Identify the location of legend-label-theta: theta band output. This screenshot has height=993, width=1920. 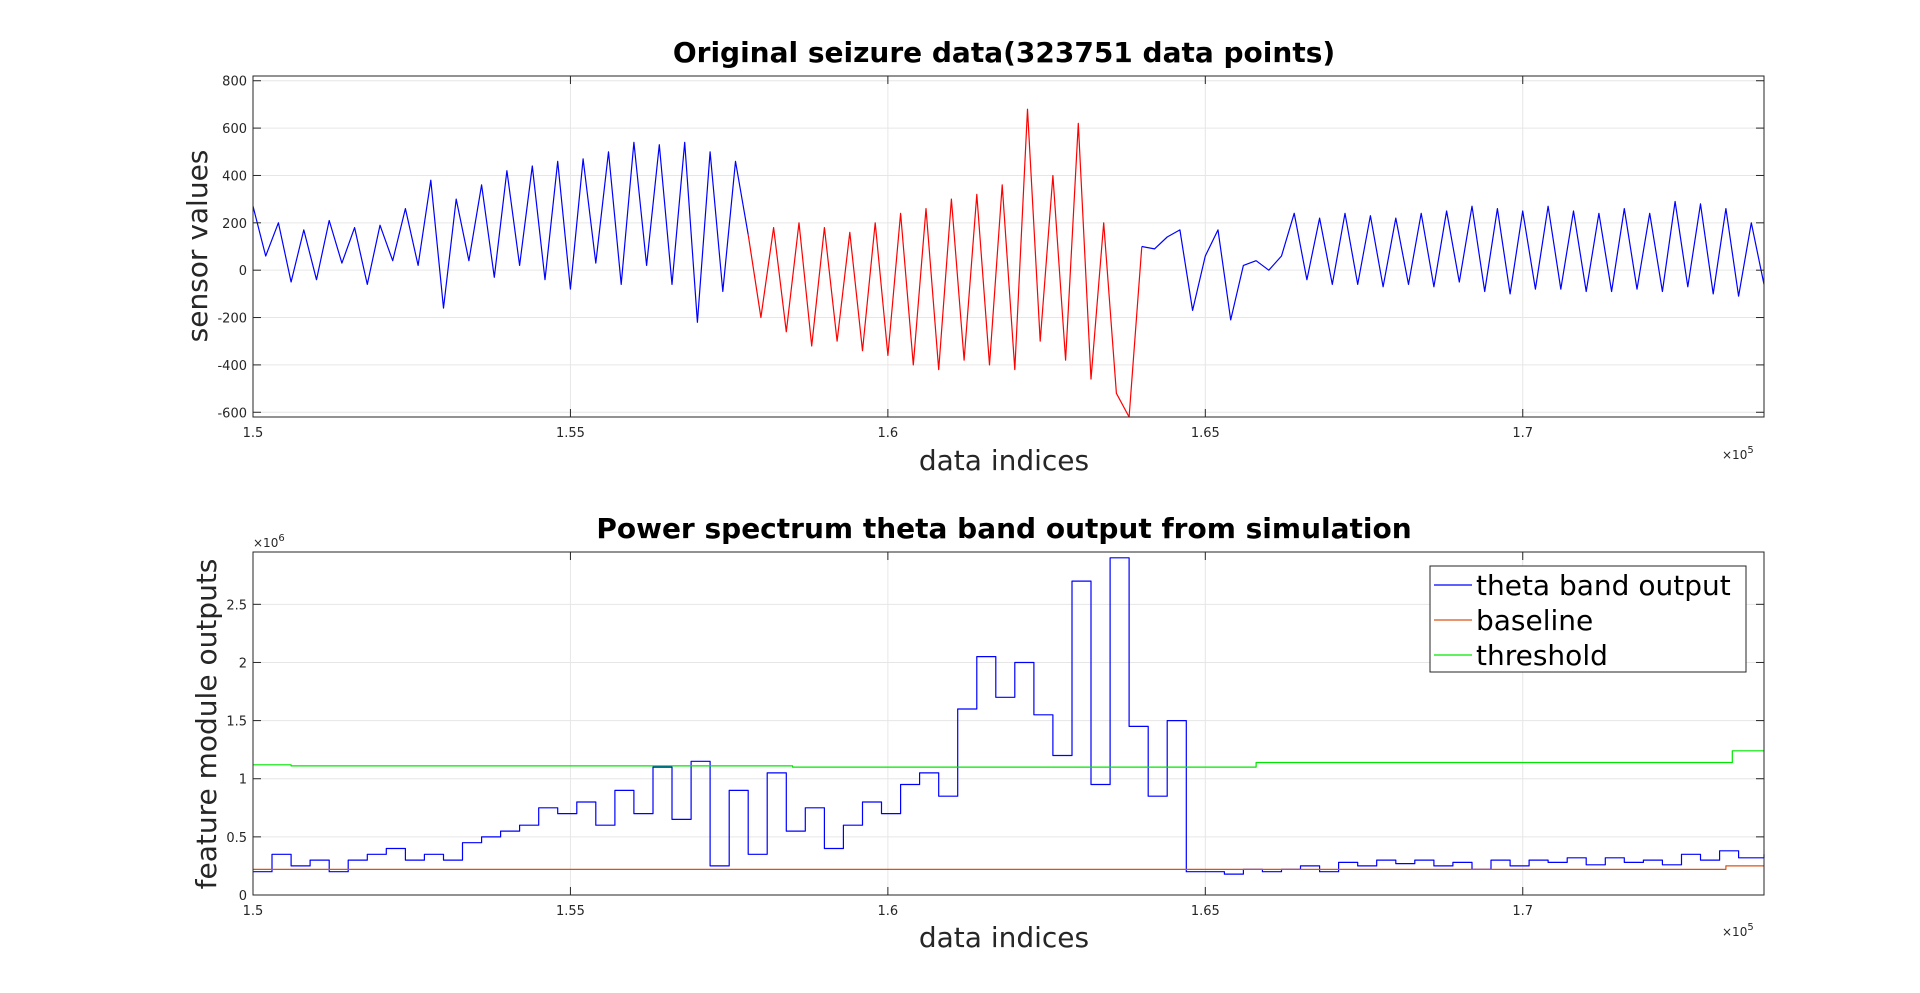
(1603, 585).